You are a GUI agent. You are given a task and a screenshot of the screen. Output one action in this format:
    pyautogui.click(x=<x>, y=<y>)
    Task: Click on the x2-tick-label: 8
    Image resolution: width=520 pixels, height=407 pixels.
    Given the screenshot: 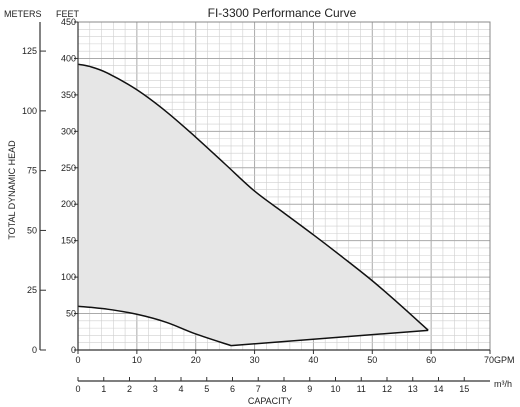 What is the action you would take?
    pyautogui.click(x=283, y=389)
    